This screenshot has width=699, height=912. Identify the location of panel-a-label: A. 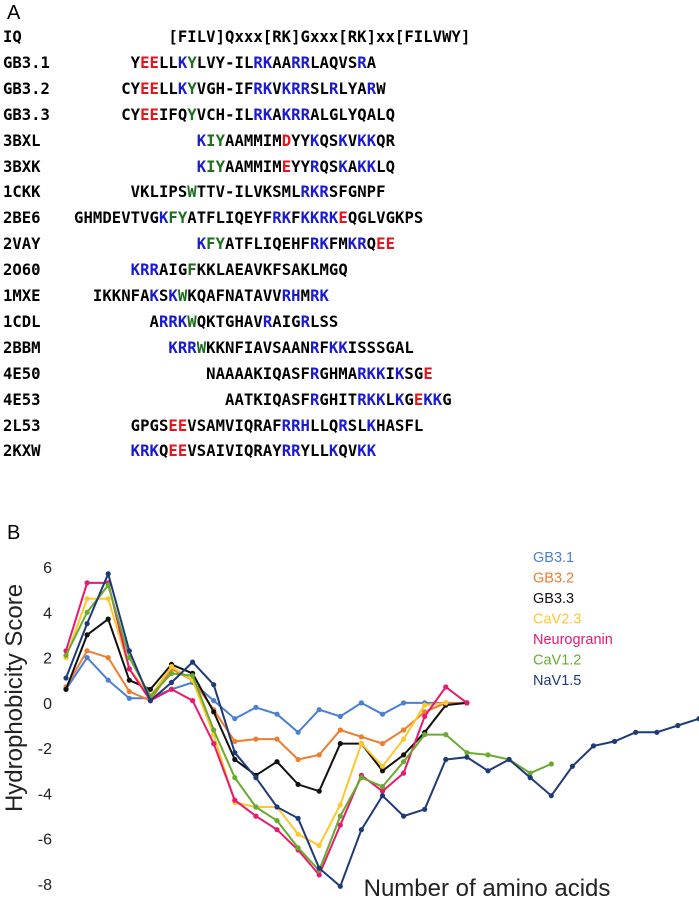
(14, 13).